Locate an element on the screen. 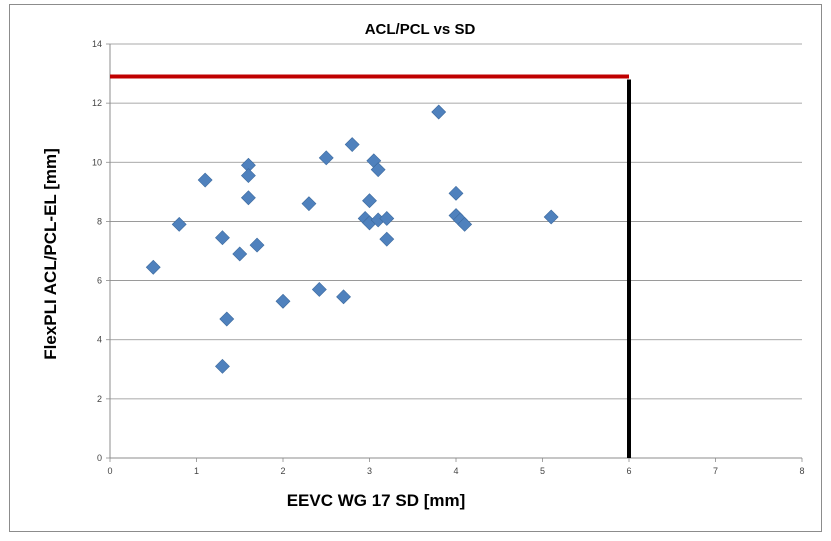 The image size is (831, 541). y-tick-label: 0 is located at coordinates (99, 458).